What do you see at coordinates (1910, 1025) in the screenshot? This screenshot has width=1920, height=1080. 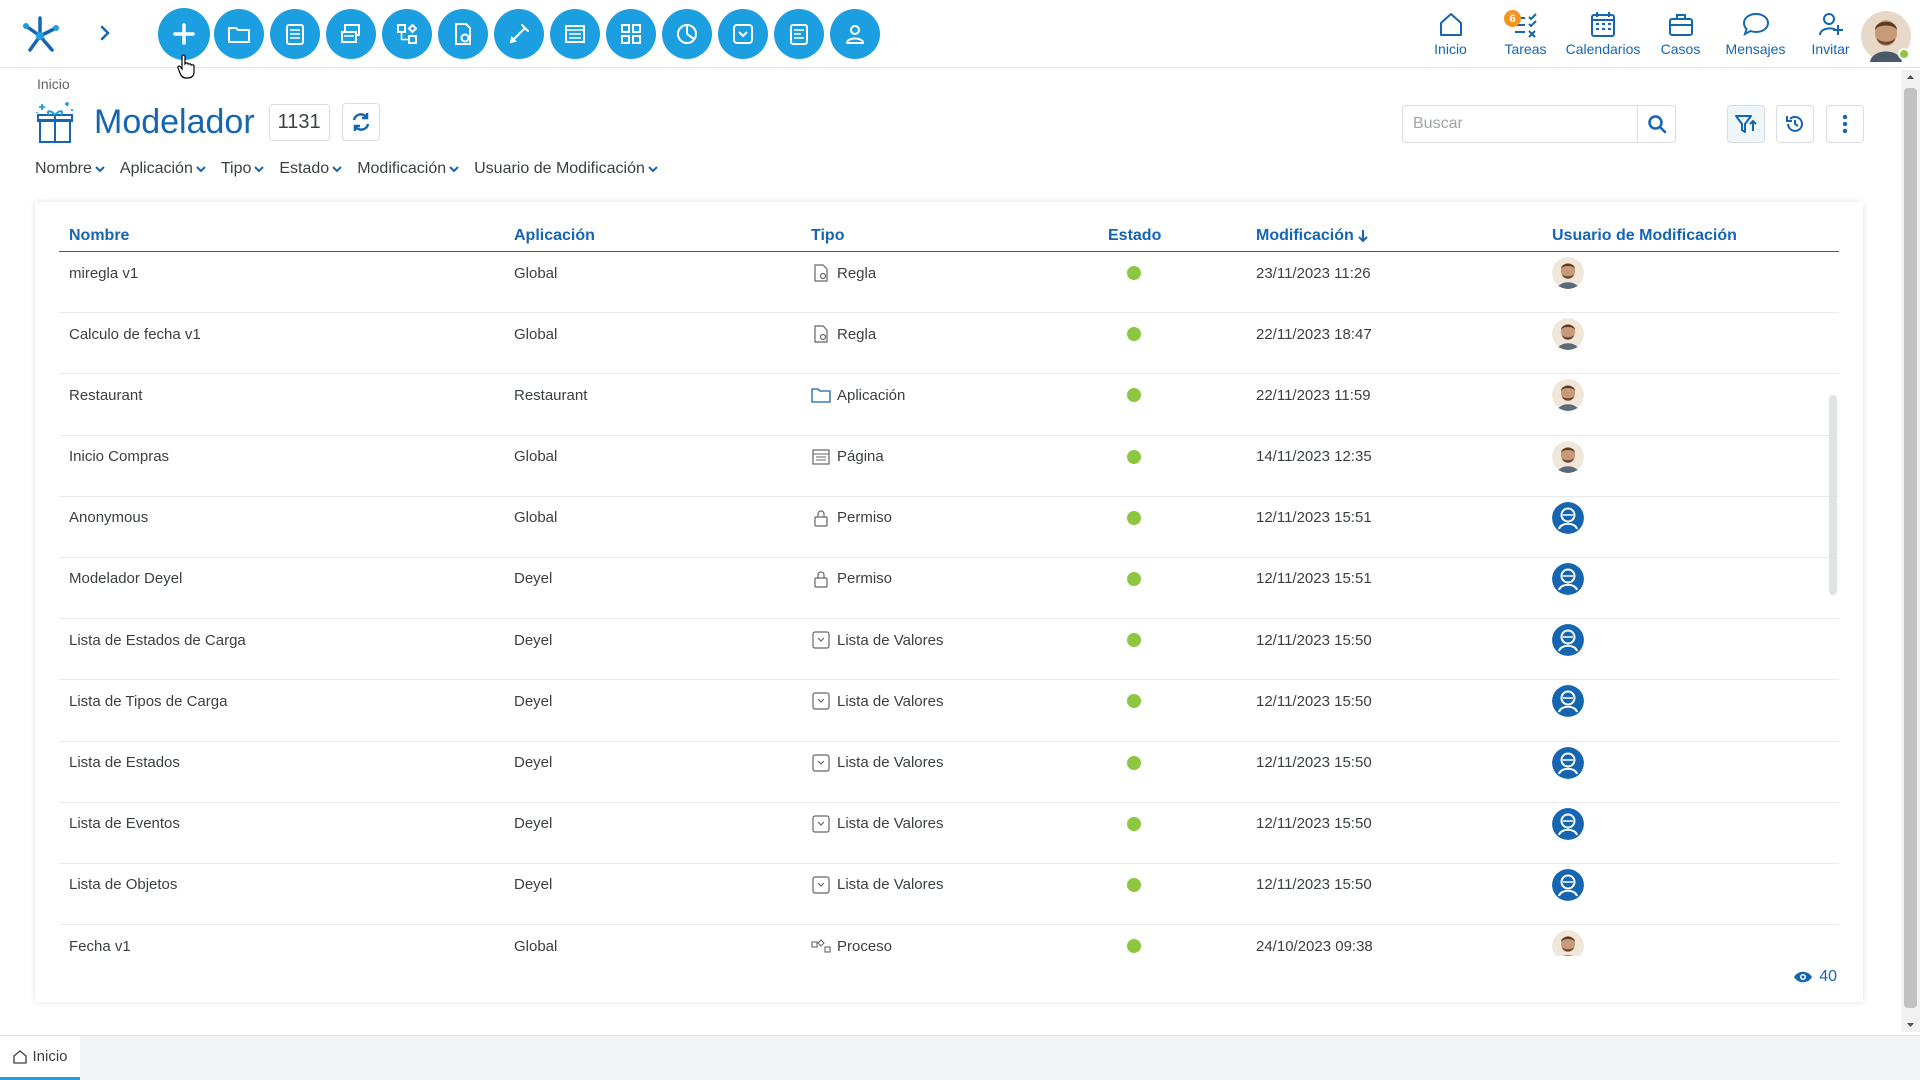 I see `scroll-down-arrow-icon` at bounding box center [1910, 1025].